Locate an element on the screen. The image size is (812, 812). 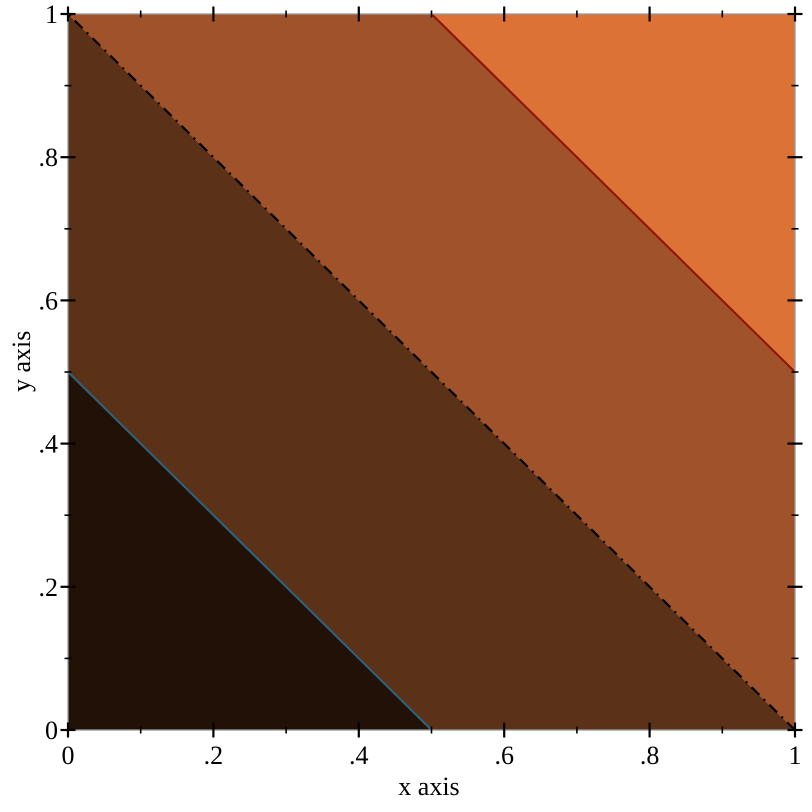
y-axis-title: y axis is located at coordinates (21, 361).